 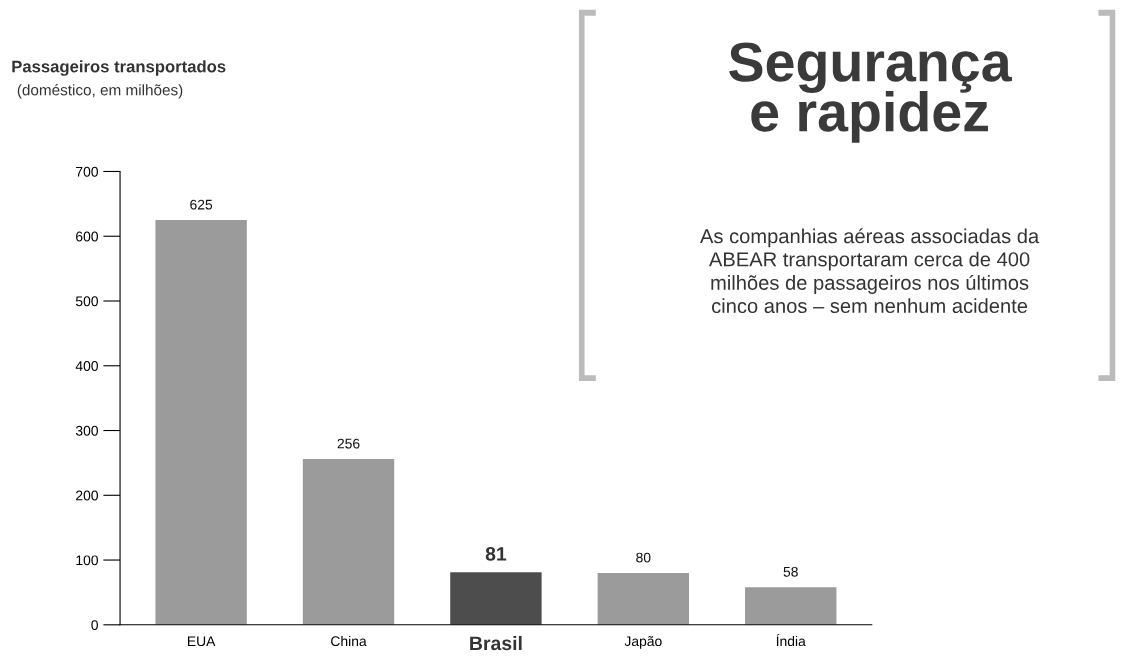 What do you see at coordinates (94, 625) in the screenshot?
I see `y-tick-label: 0` at bounding box center [94, 625].